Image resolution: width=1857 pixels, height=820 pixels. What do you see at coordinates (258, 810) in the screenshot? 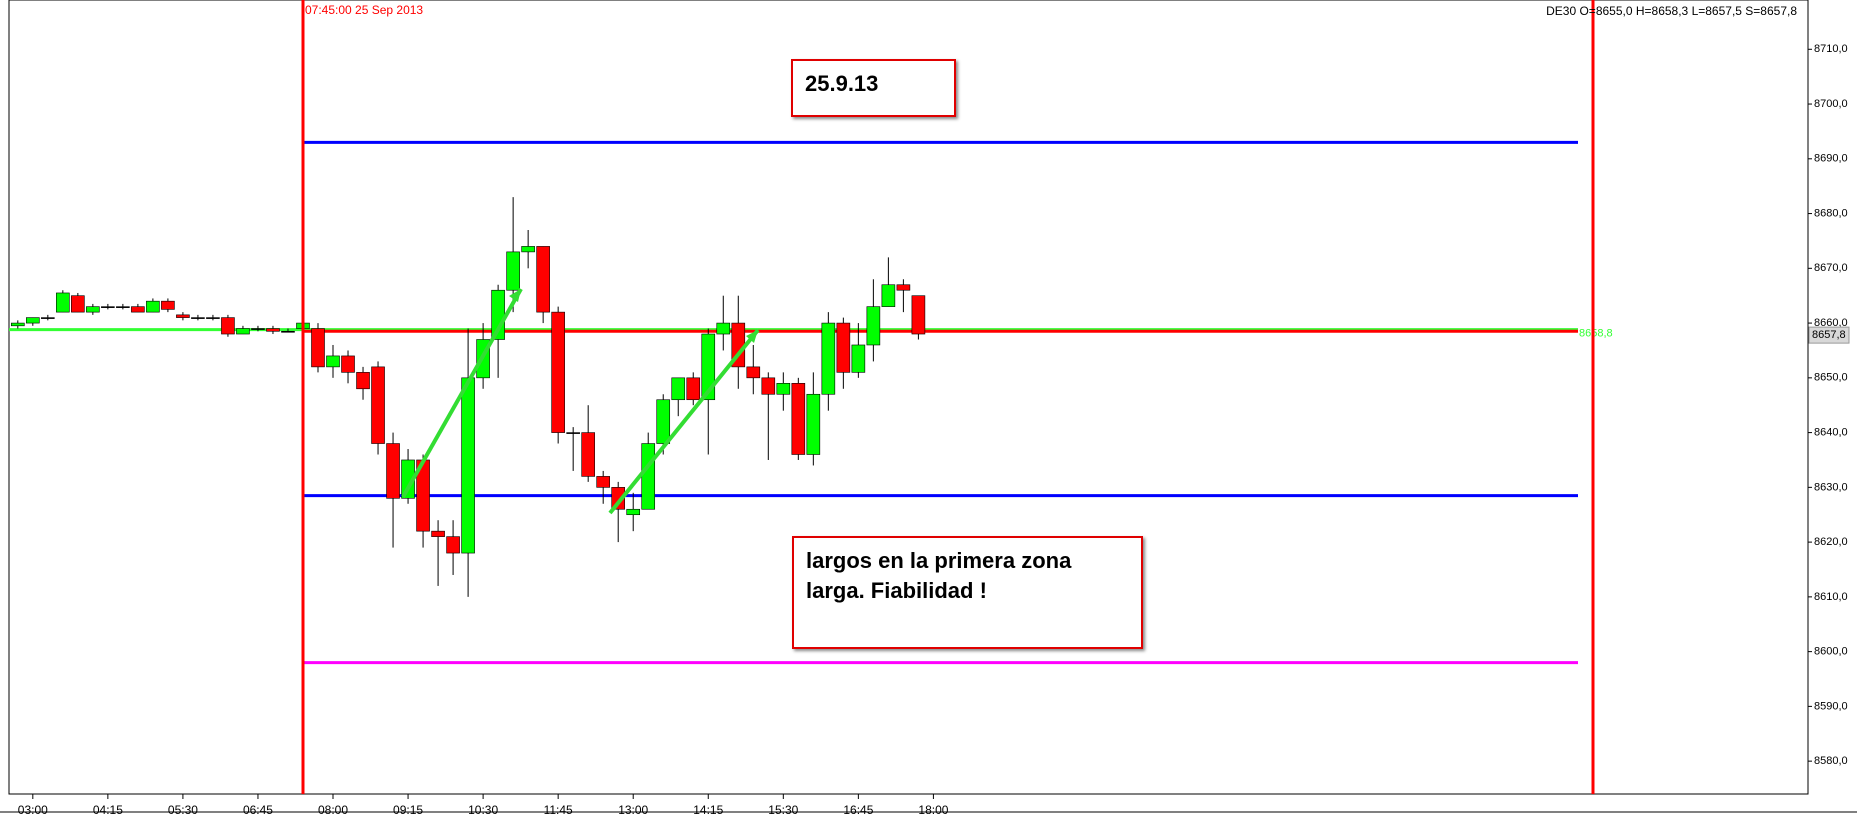
I see `x-tick-label: 06:45` at bounding box center [258, 810].